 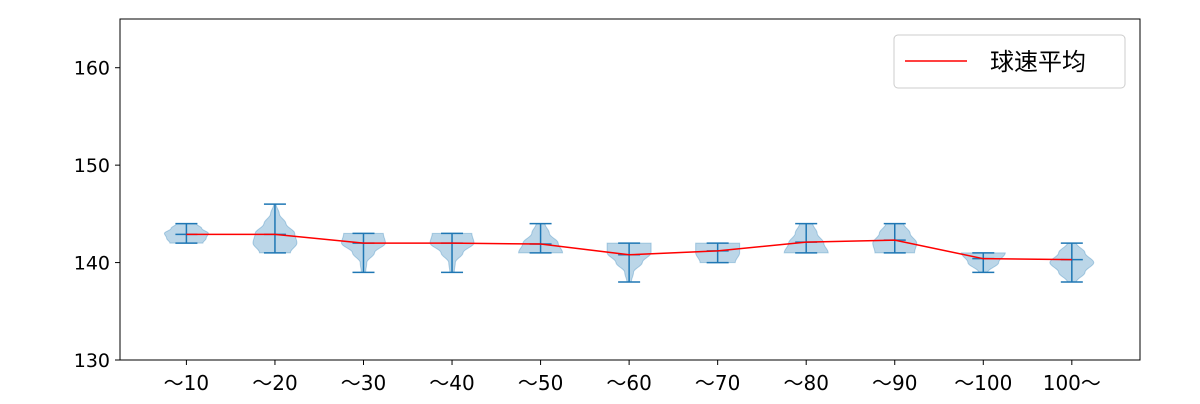 What do you see at coordinates (628, 383) in the screenshot?
I see `x-tick-label: ～60` at bounding box center [628, 383].